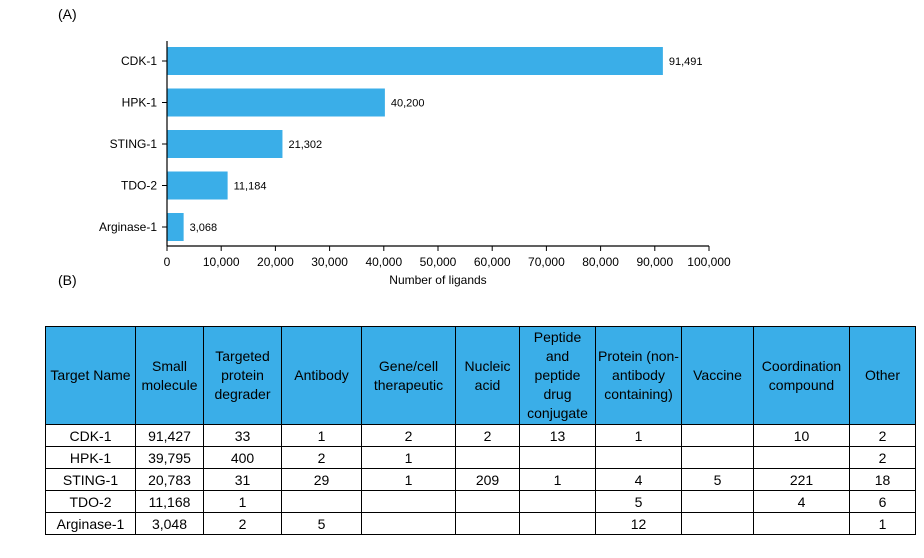 The width and height of the screenshot is (924, 558). I want to click on table-cell: 221, so click(801, 479).